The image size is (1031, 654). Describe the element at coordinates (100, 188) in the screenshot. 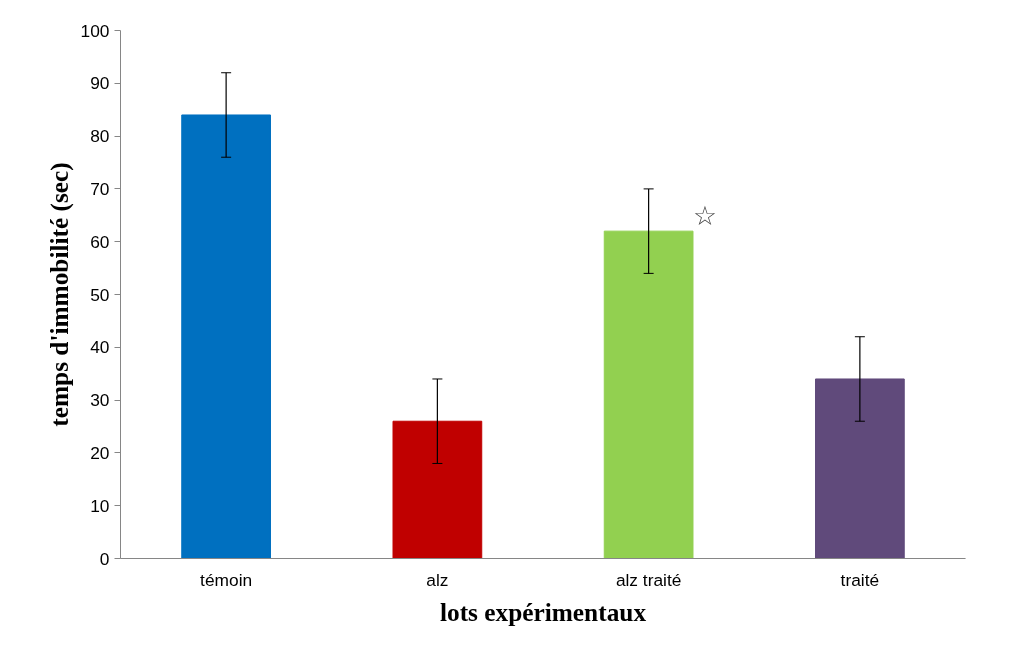

I see `y-tick-label: 70` at that location.